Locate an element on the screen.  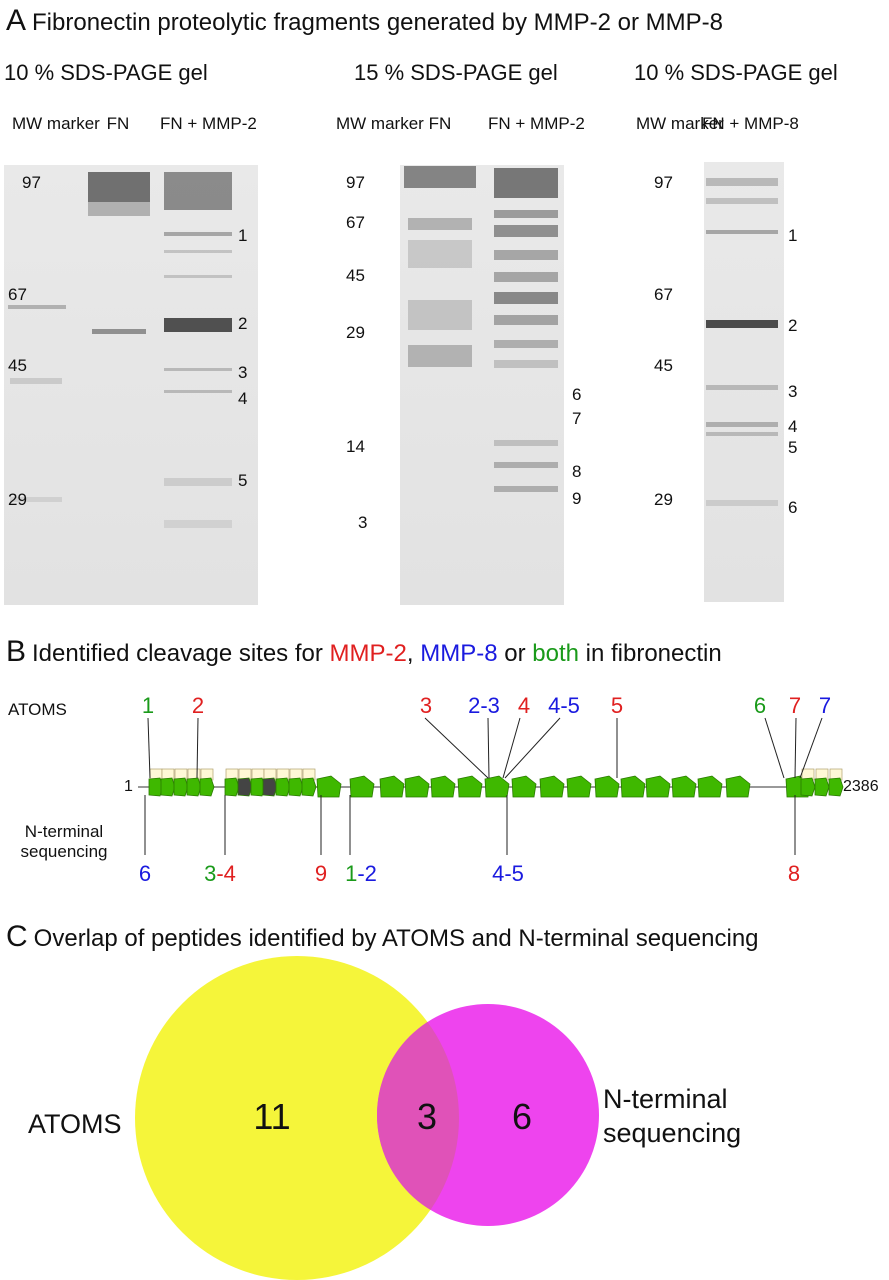
gel-1-mw-29: 29 is located at coordinates (17, 499).